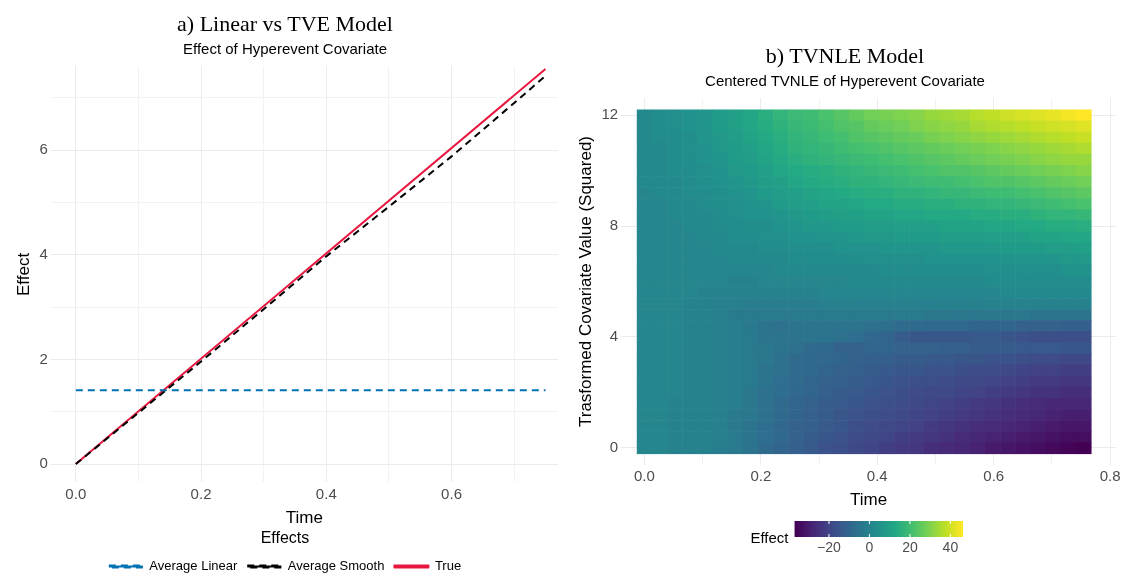 The height and width of the screenshot is (585, 1144). I want to click on legend-label: Average Smooth, so click(336, 566).